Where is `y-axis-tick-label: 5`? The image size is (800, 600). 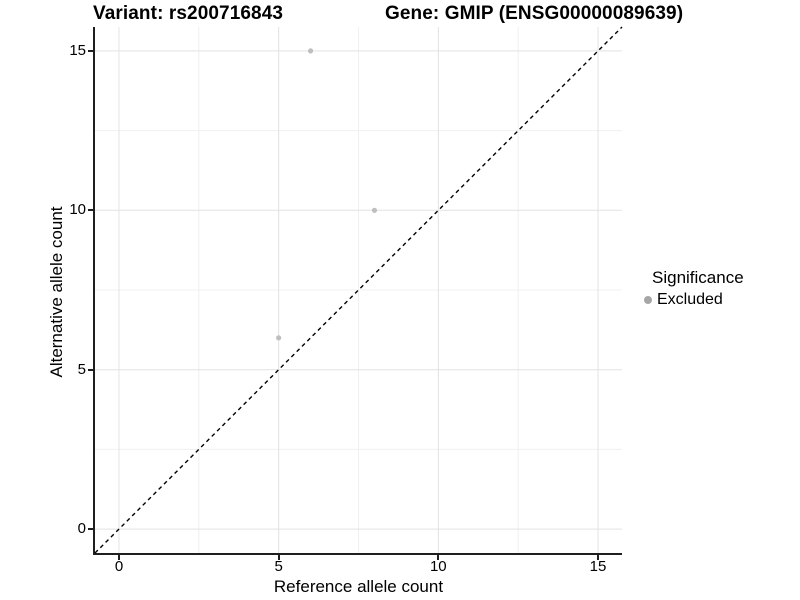 y-axis-tick-label: 5 is located at coordinates (81, 369).